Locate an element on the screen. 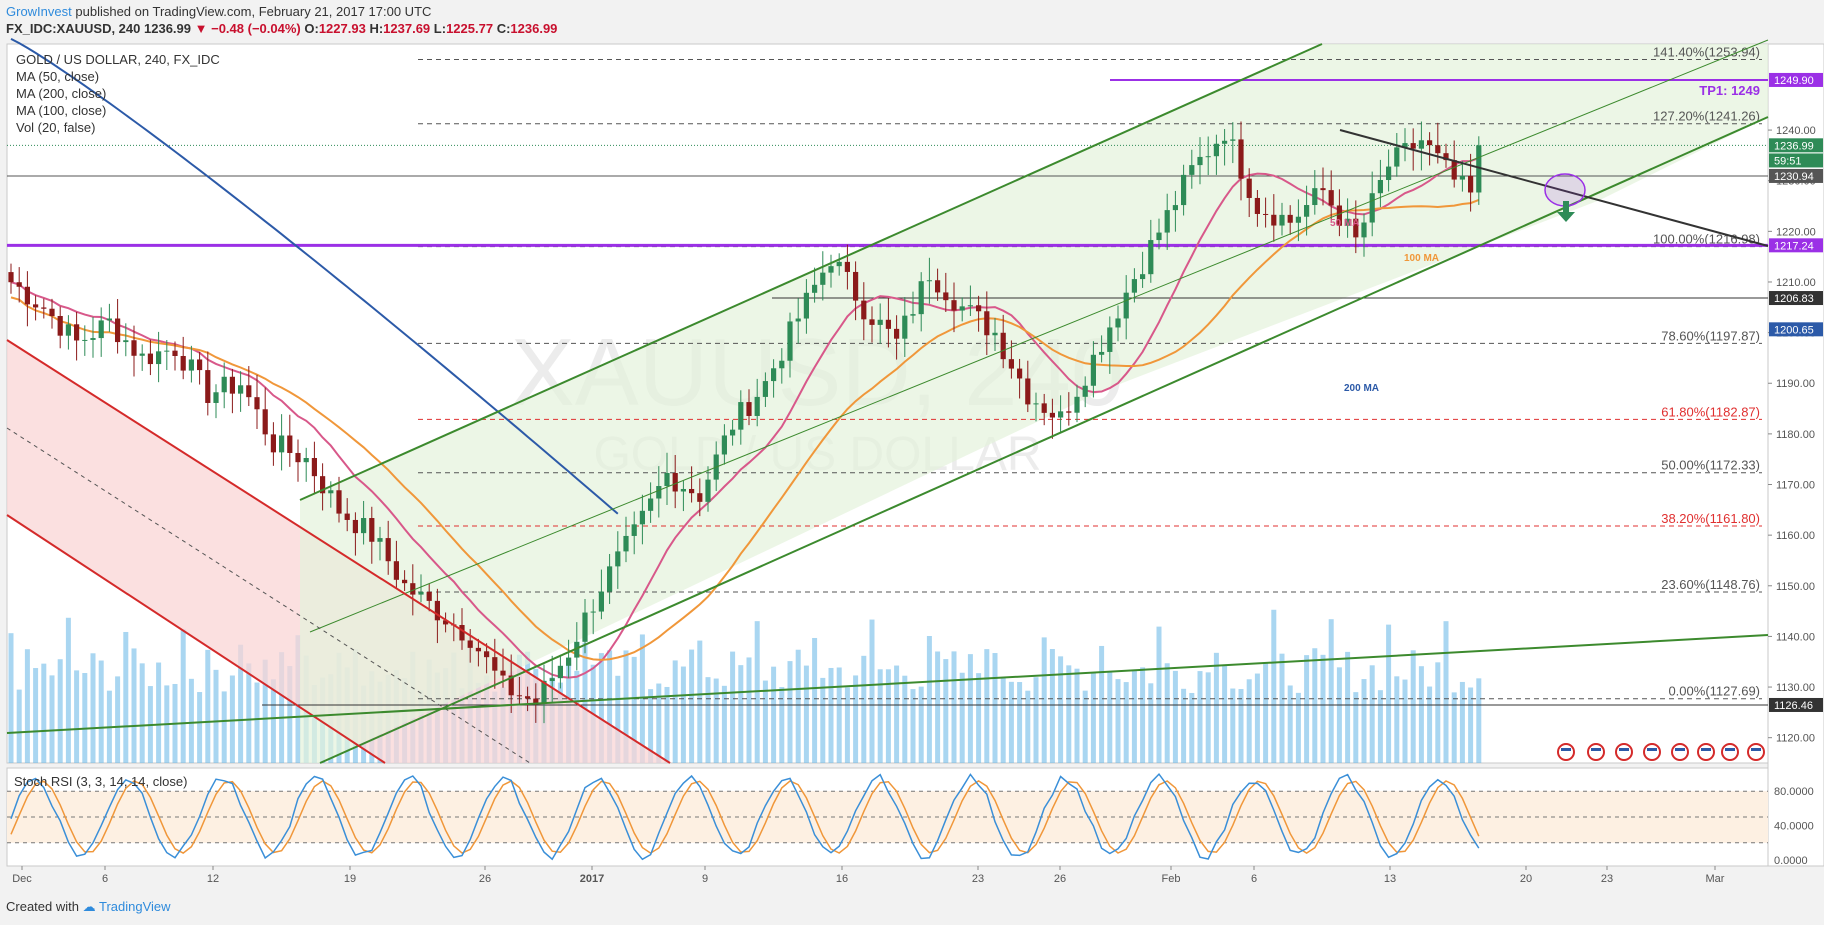 Image resolution: width=1824 pixels, height=925 pixels. price-tick-label: 1130.00 is located at coordinates (1795, 688).